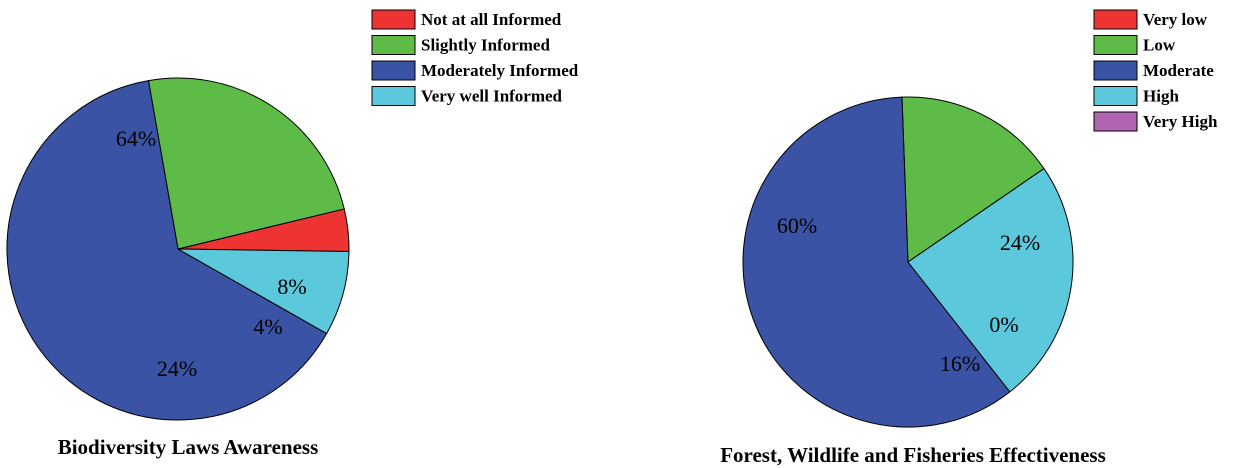  What do you see at coordinates (1115, 96) in the screenshot?
I see `legend-swatch-high` at bounding box center [1115, 96].